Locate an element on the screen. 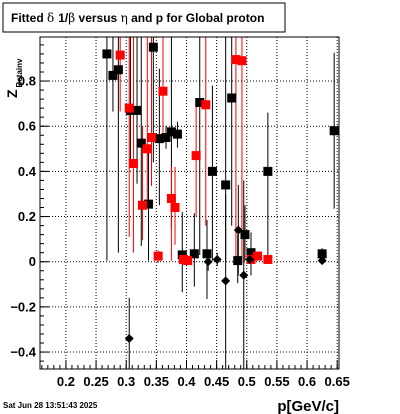 This screenshot has width=400, height=414. y-axis-title: Z Betainv is located at coordinates (14, 78).